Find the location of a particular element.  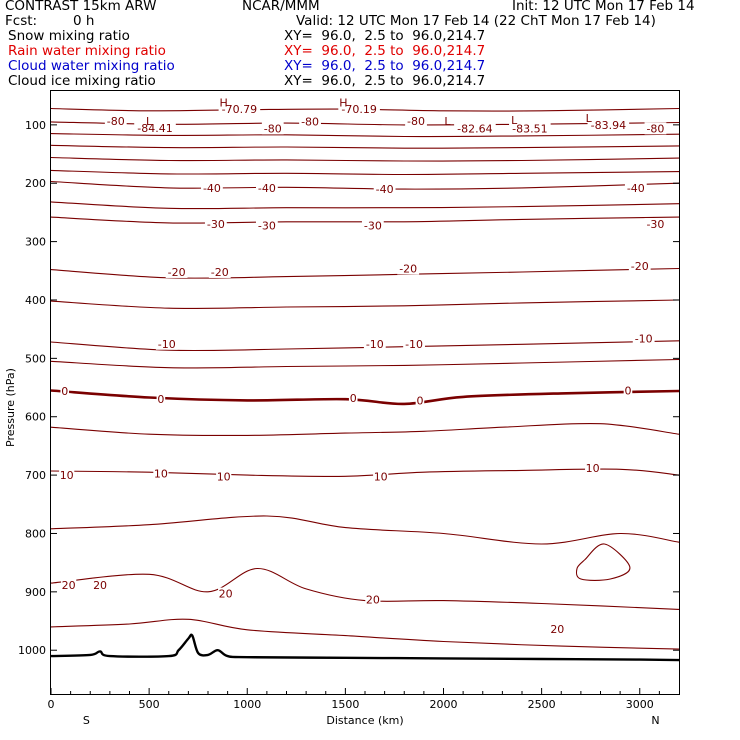

terrain-line is located at coordinates (365, 647).